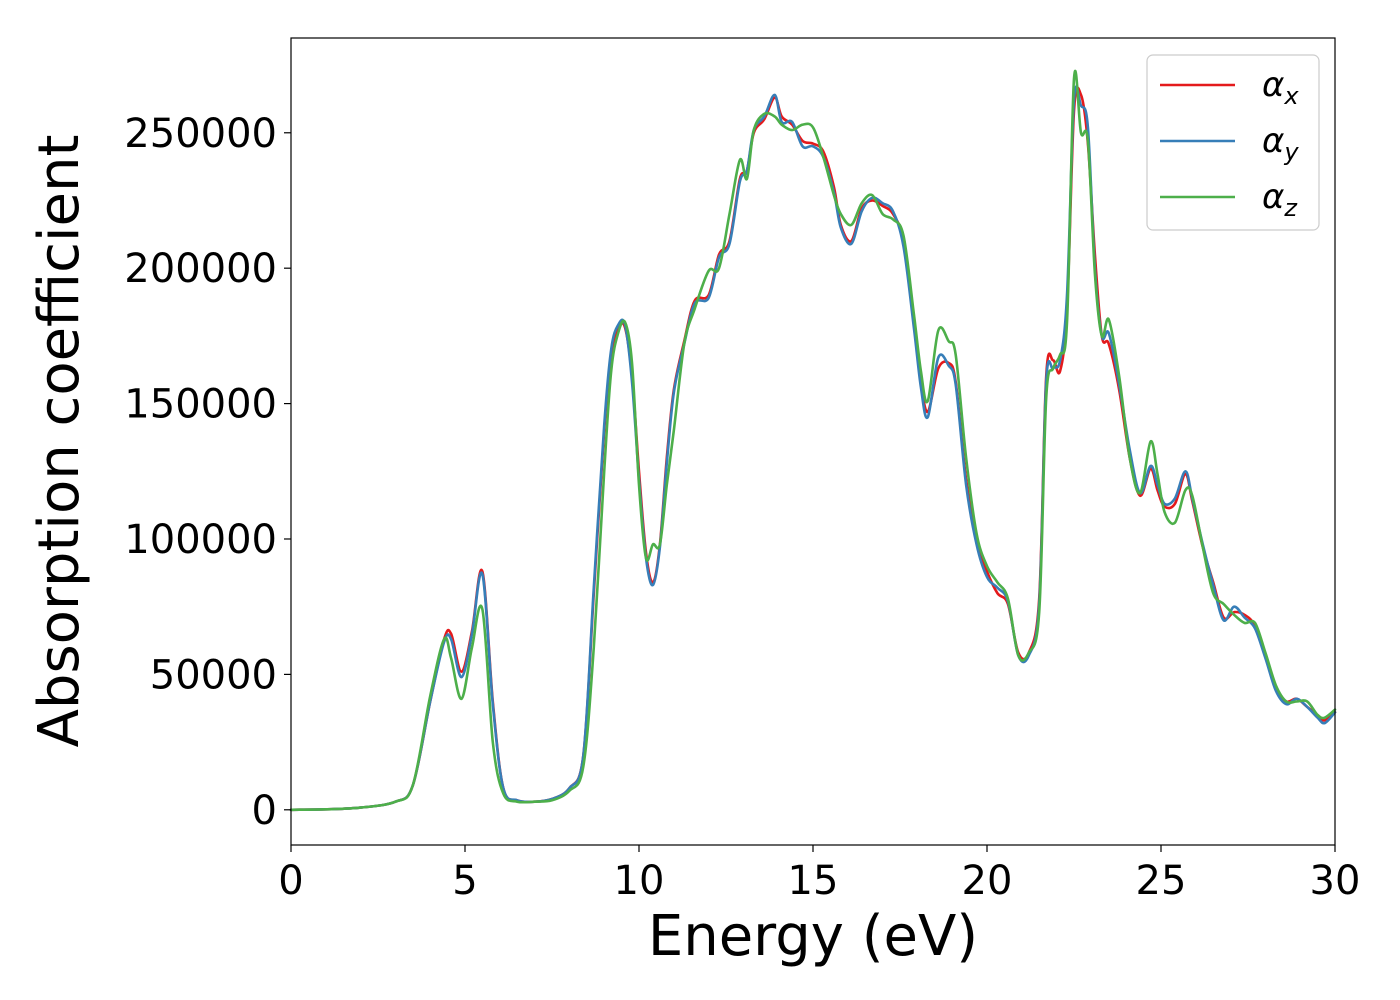  What do you see at coordinates (813, 936) in the screenshot?
I see `x-axis-title: Energy (eV)` at bounding box center [813, 936].